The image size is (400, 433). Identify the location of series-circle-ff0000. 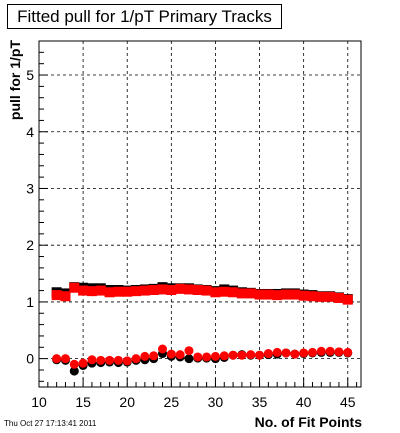
(202, 356).